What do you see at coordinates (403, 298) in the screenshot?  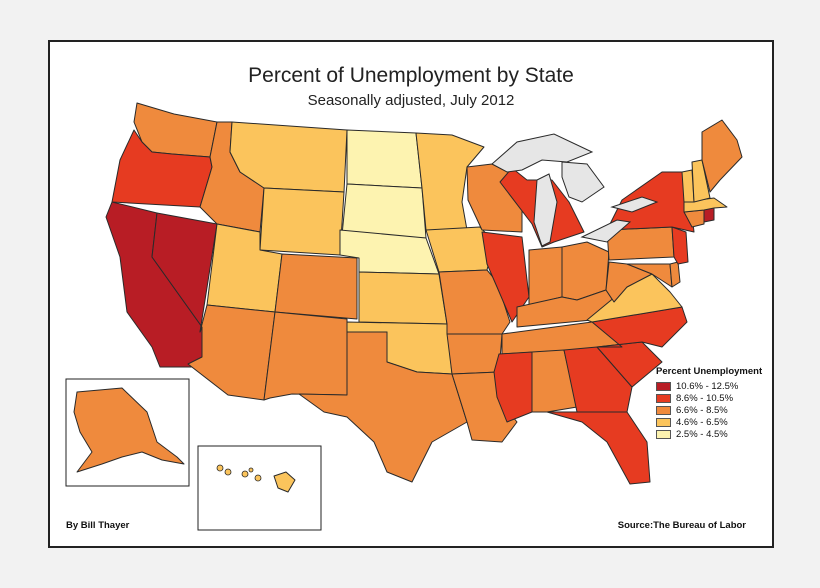 I see `state-kansas` at bounding box center [403, 298].